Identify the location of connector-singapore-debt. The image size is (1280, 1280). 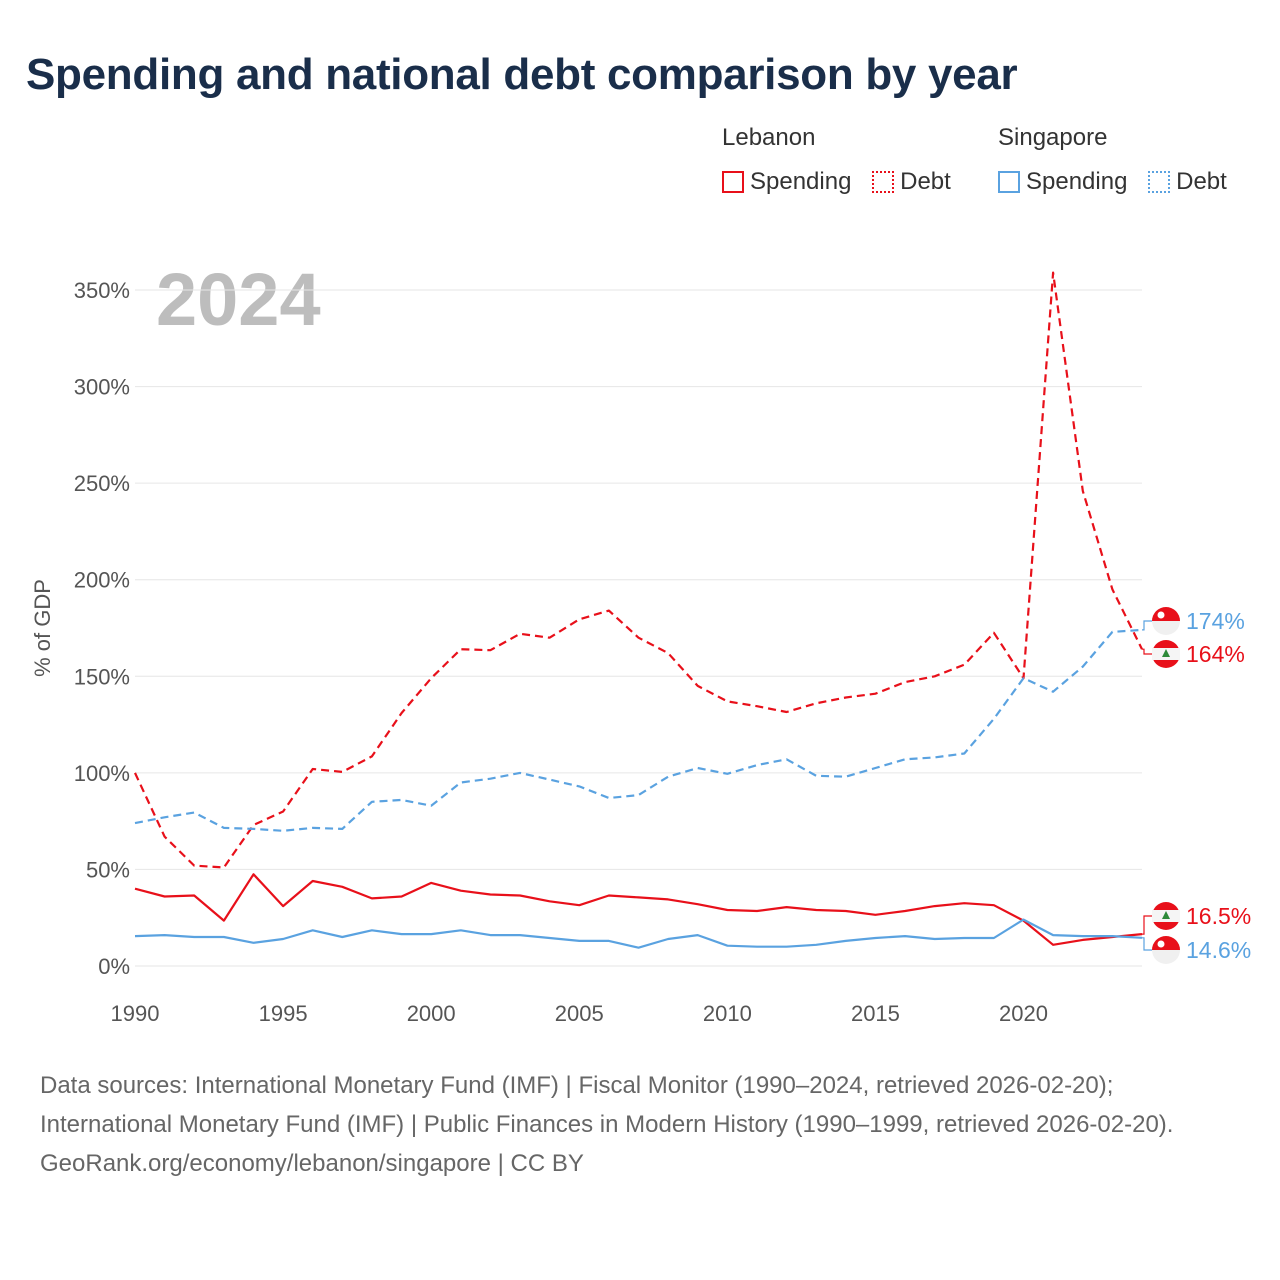
(1147, 625).